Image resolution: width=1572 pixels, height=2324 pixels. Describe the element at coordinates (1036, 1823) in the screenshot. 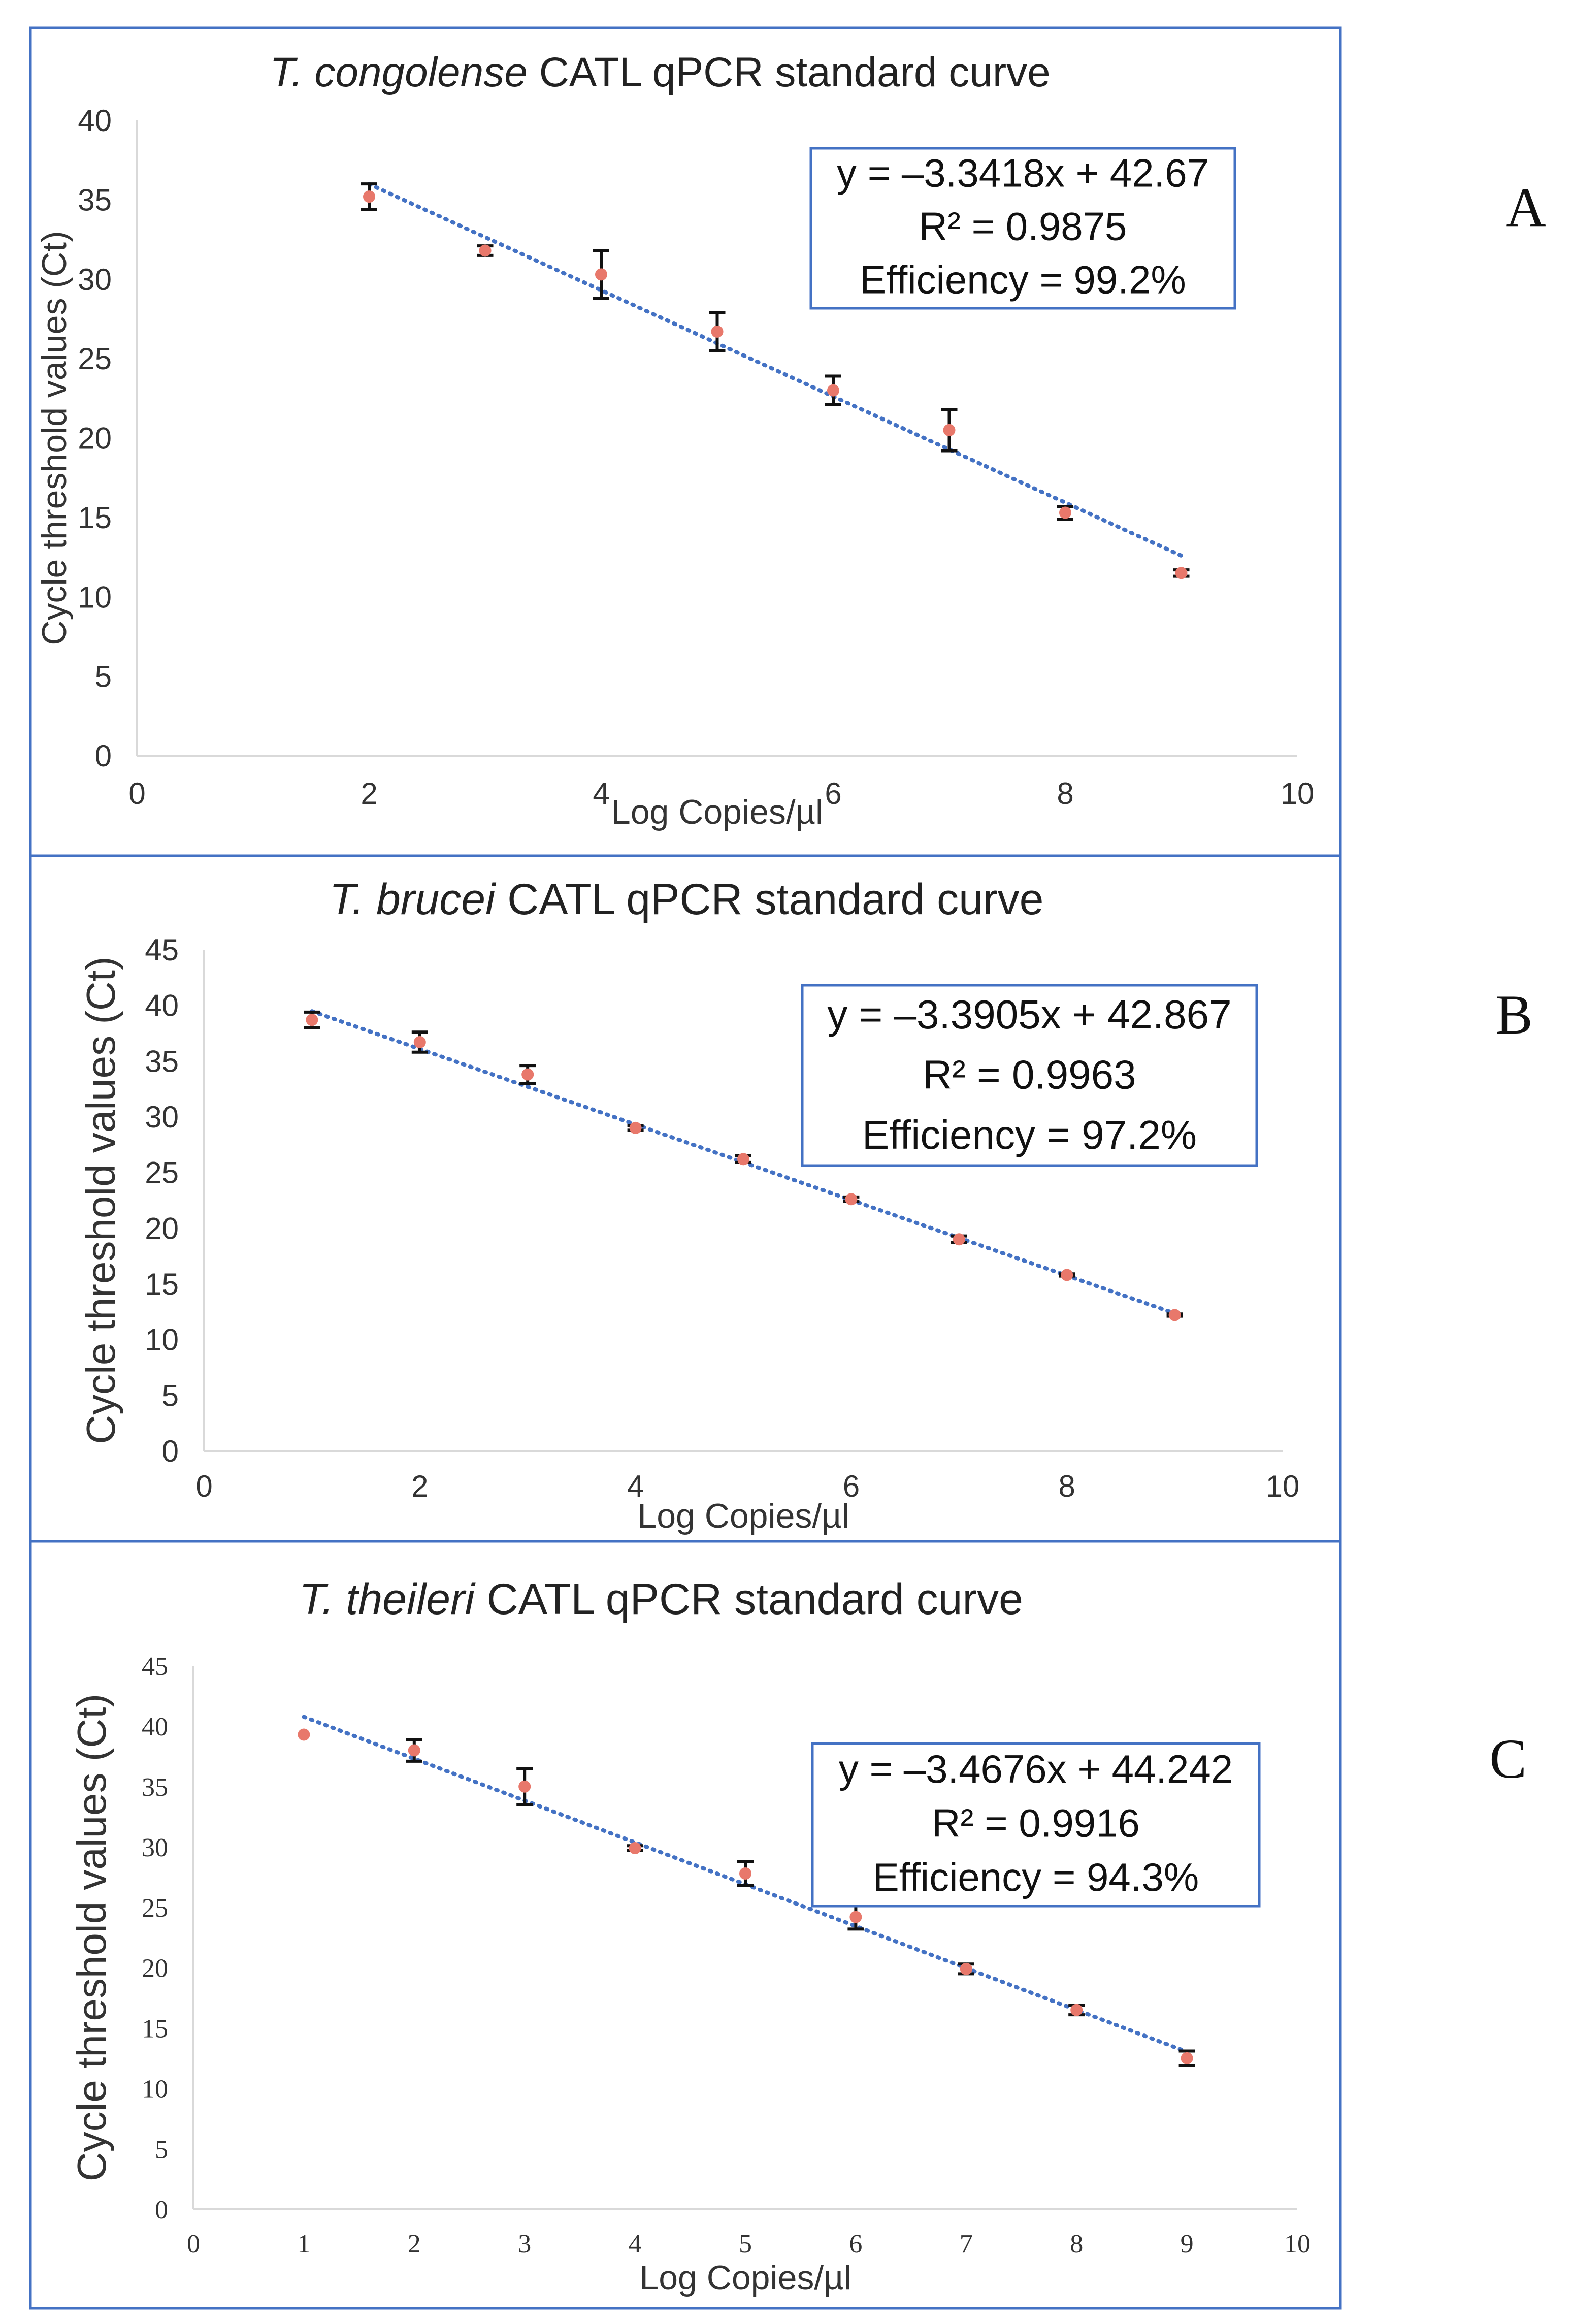

I see `equation-line: R² = 0.9916` at that location.